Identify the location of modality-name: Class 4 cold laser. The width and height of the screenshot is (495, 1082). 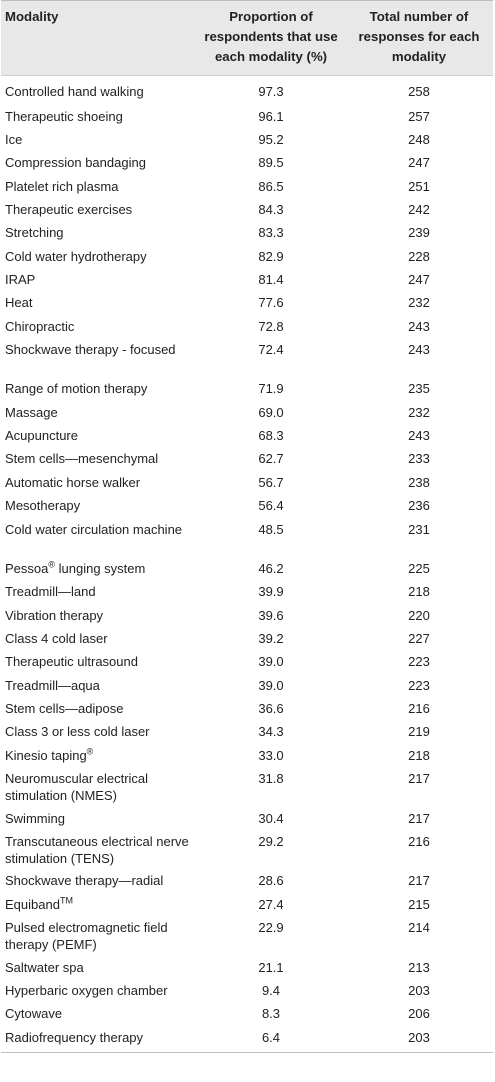
(56, 639).